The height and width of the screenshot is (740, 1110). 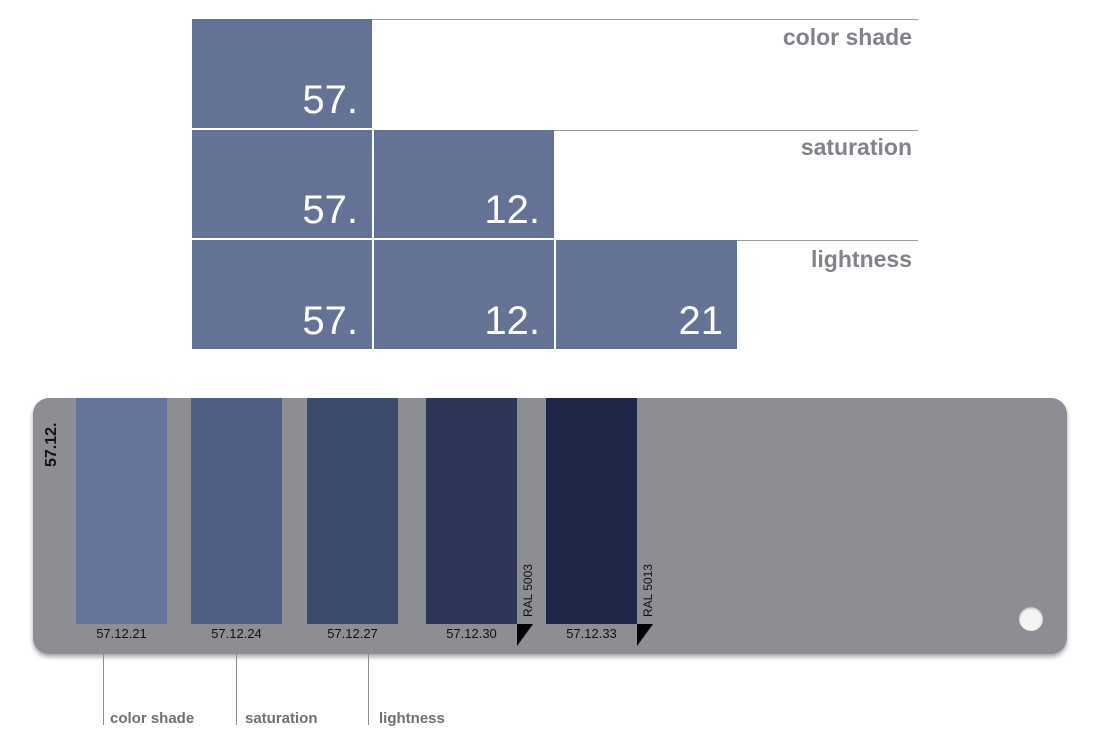 What do you see at coordinates (412, 718) in the screenshot?
I see `legend-lightness: lightness` at bounding box center [412, 718].